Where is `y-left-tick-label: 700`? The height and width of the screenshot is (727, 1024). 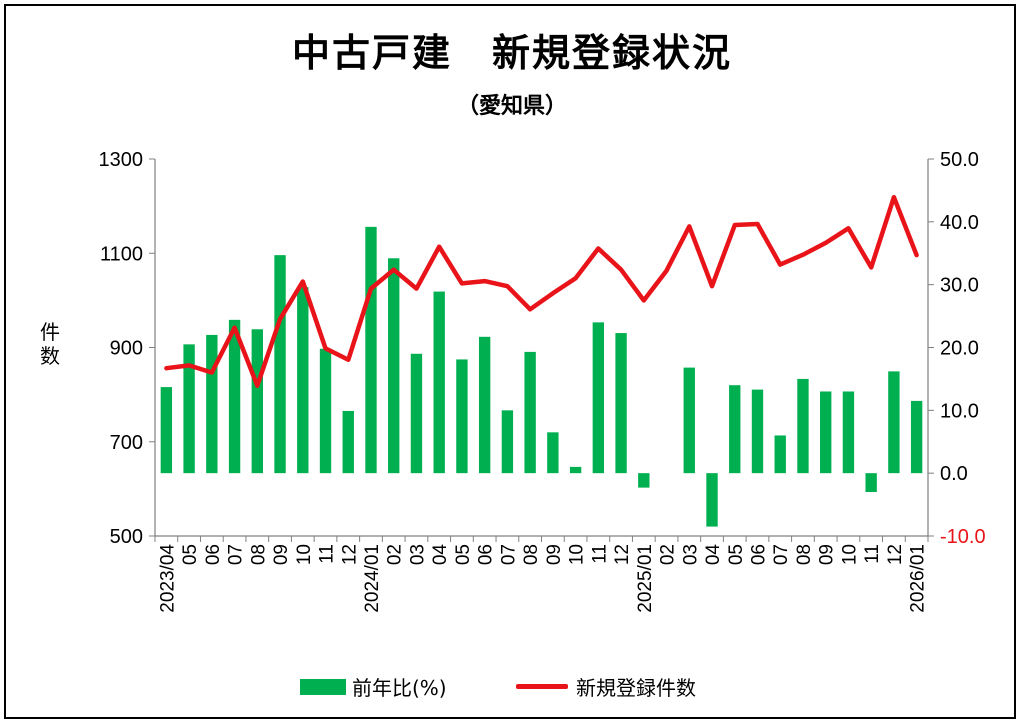
y-left-tick-label: 700 is located at coordinates (126, 443).